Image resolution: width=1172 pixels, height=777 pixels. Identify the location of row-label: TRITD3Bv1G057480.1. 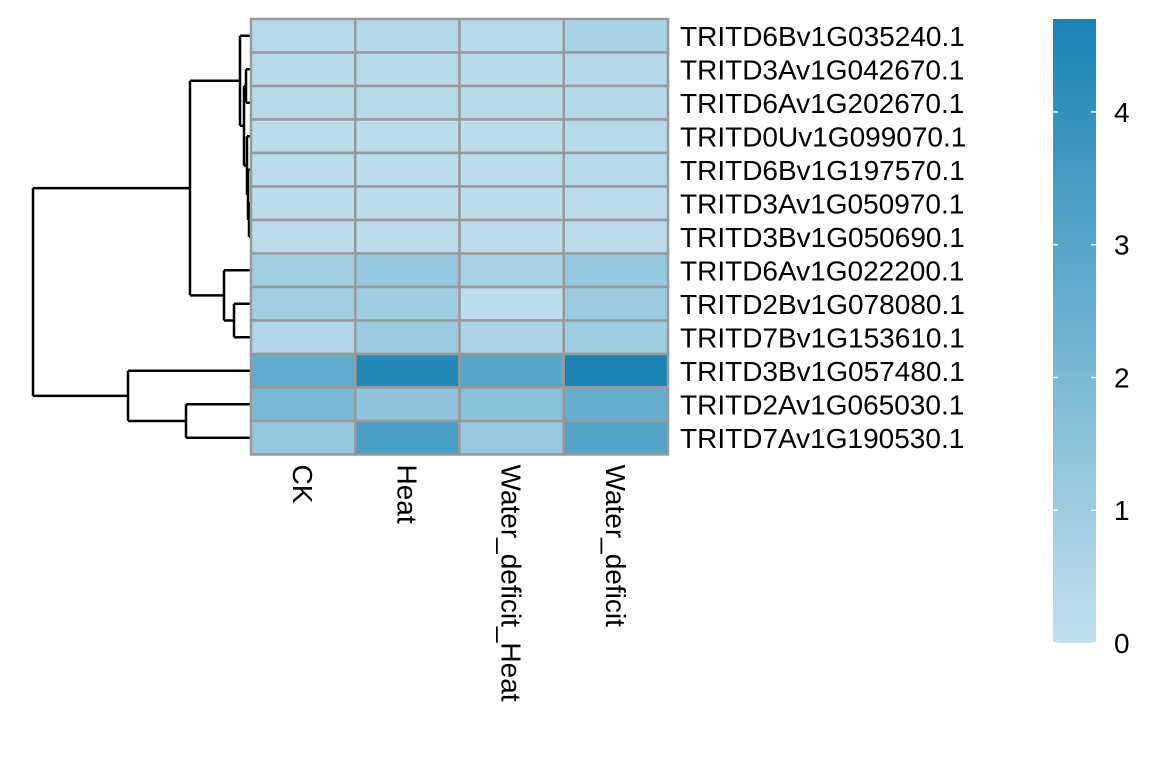
(822, 371).